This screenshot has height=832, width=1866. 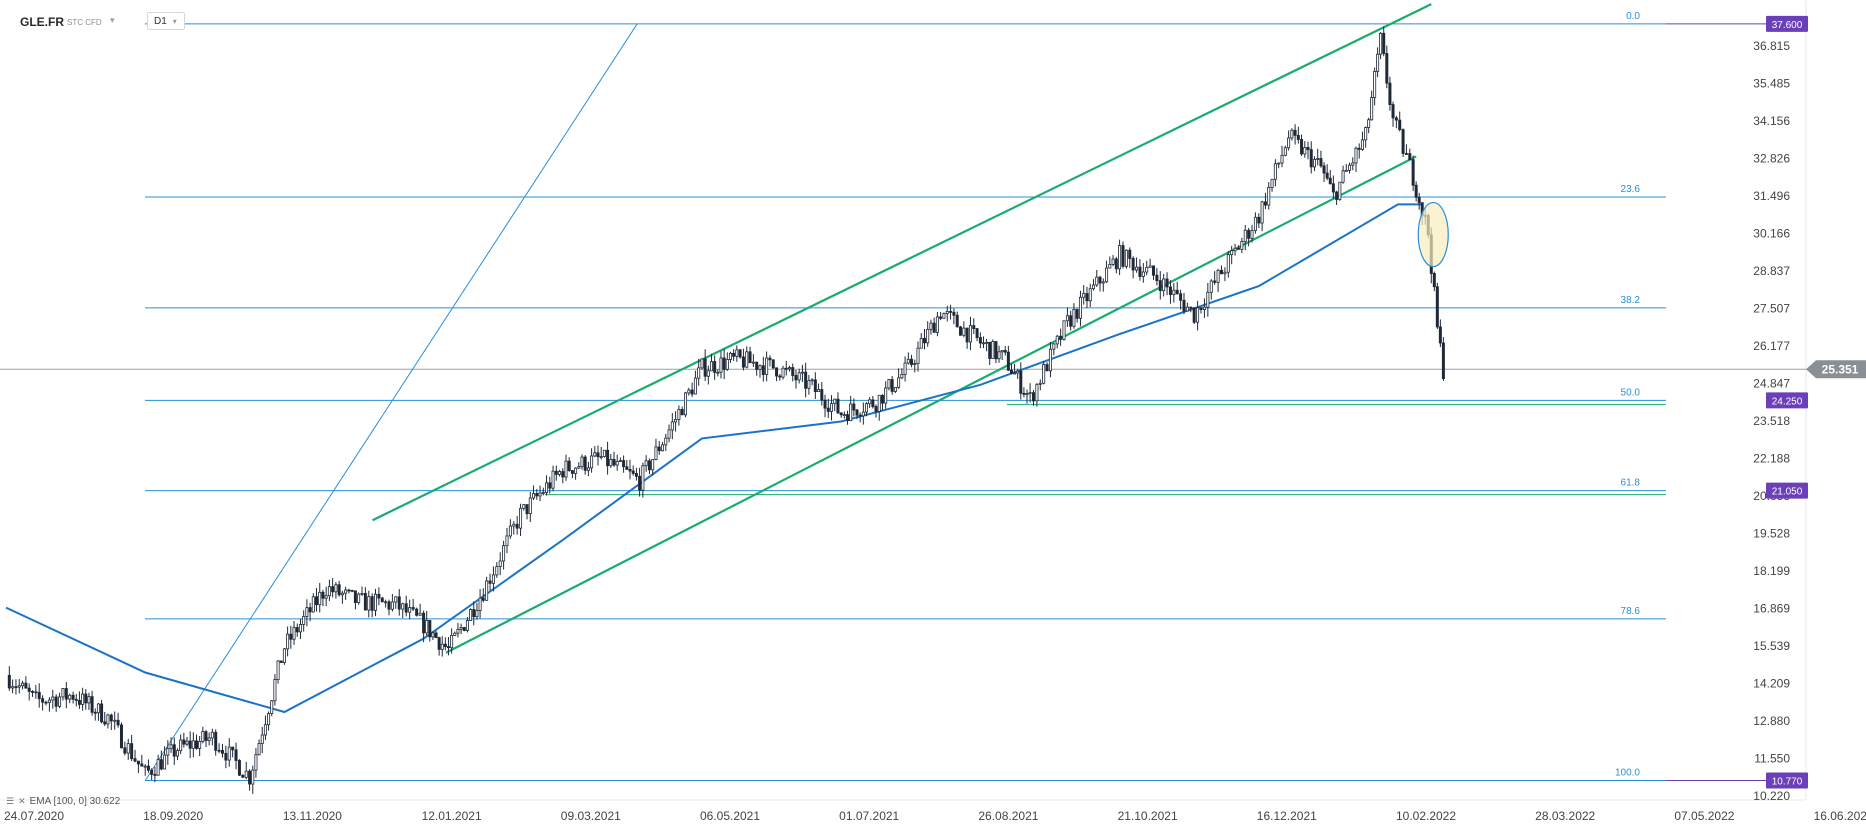 What do you see at coordinates (112, 20) in the screenshot?
I see `chevron-down-icon: ▾` at bounding box center [112, 20].